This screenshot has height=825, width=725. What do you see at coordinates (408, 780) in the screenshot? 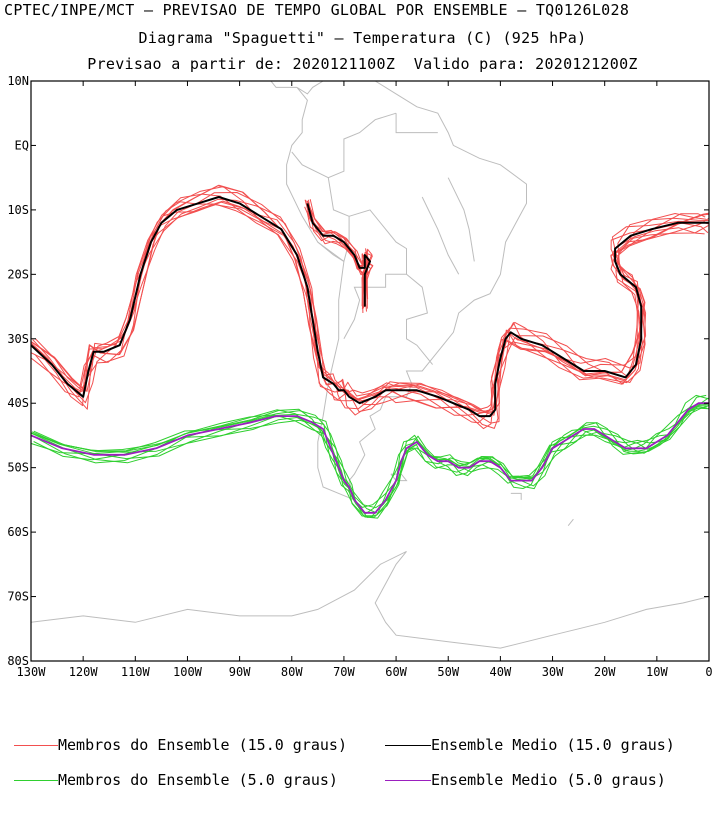
I see `legend-mean-5-swatch` at bounding box center [408, 780].